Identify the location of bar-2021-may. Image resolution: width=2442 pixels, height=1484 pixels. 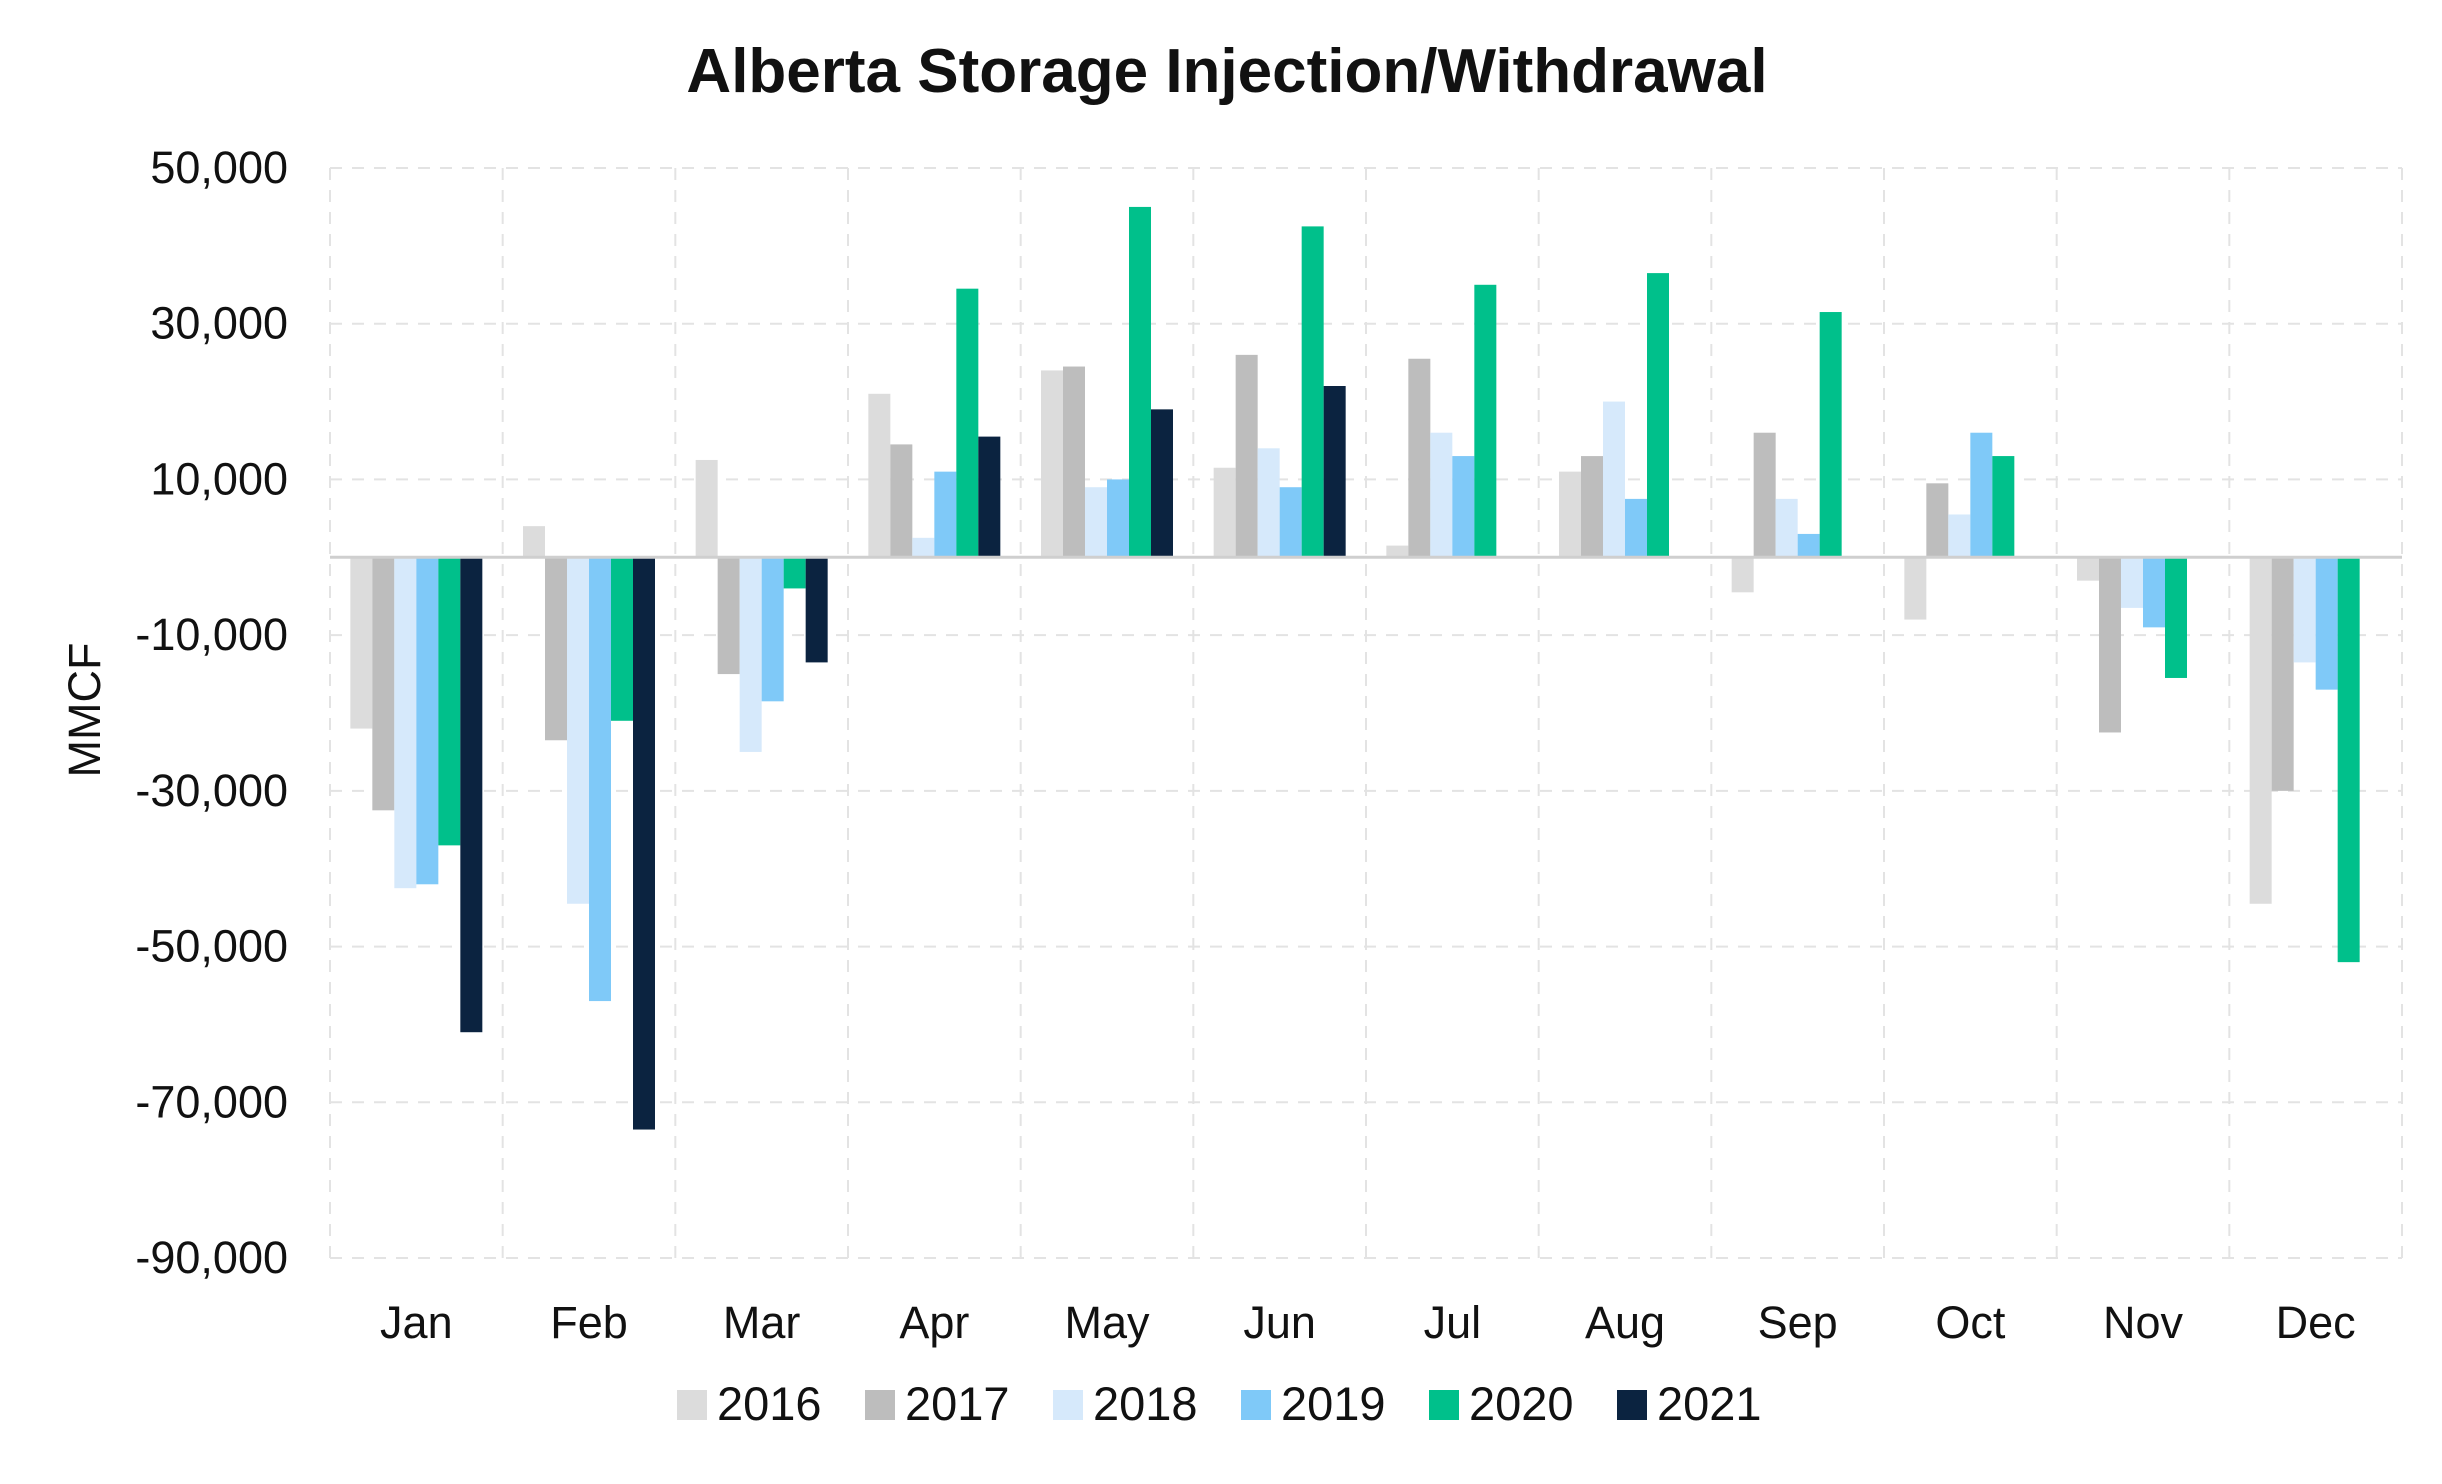
(1162, 483).